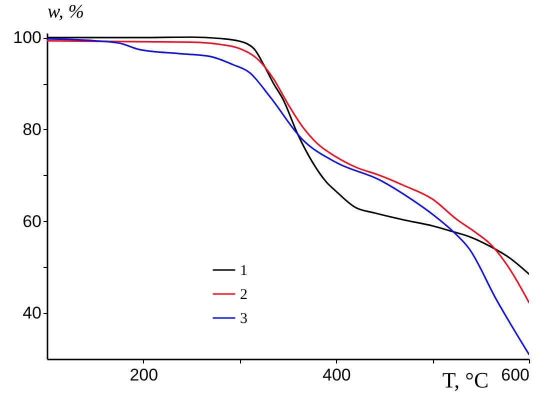  Describe the element at coordinates (515, 375) in the screenshot. I see `x-tick-label: 600` at that location.